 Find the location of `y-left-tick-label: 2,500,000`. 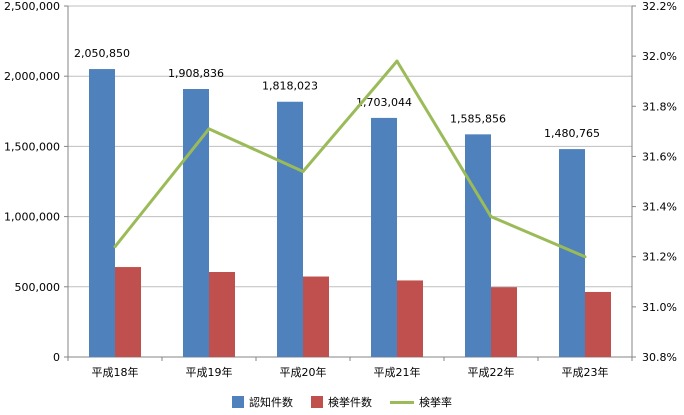

y-left-tick-label: 2,500,000 is located at coordinates (32, 6).